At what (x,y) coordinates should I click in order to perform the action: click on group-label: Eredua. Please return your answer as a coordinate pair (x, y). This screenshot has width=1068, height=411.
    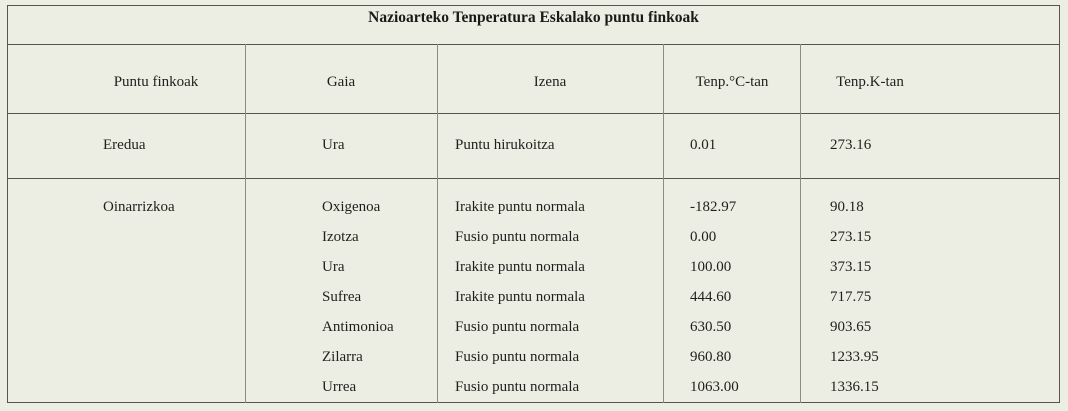
    Looking at the image, I should click on (124, 145).